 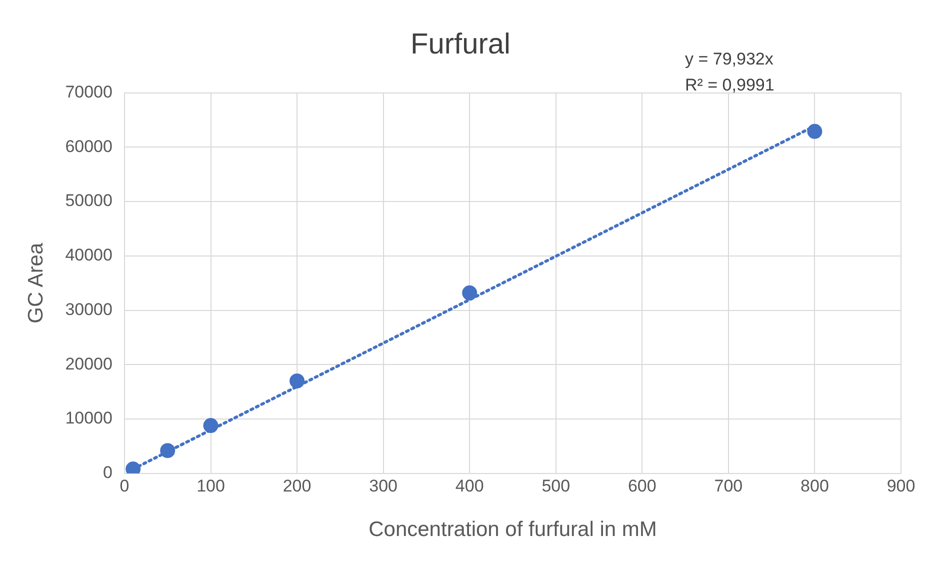 What do you see at coordinates (88, 309) in the screenshot?
I see `y-tick-label: 30000` at bounding box center [88, 309].